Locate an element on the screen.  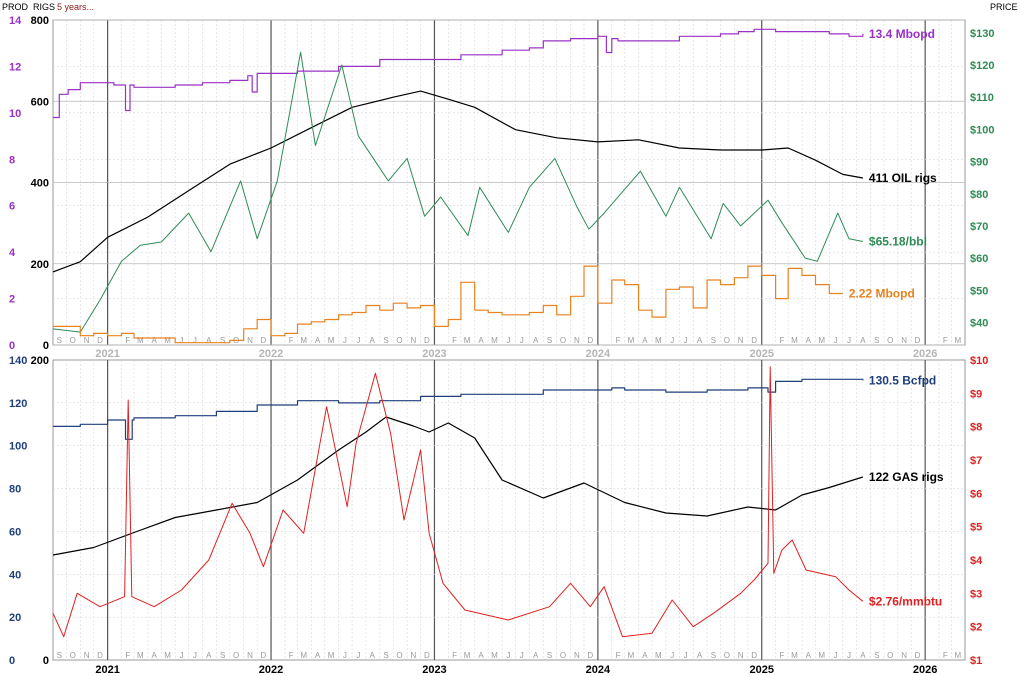
year-label: 2025 is located at coordinates (761, 354).